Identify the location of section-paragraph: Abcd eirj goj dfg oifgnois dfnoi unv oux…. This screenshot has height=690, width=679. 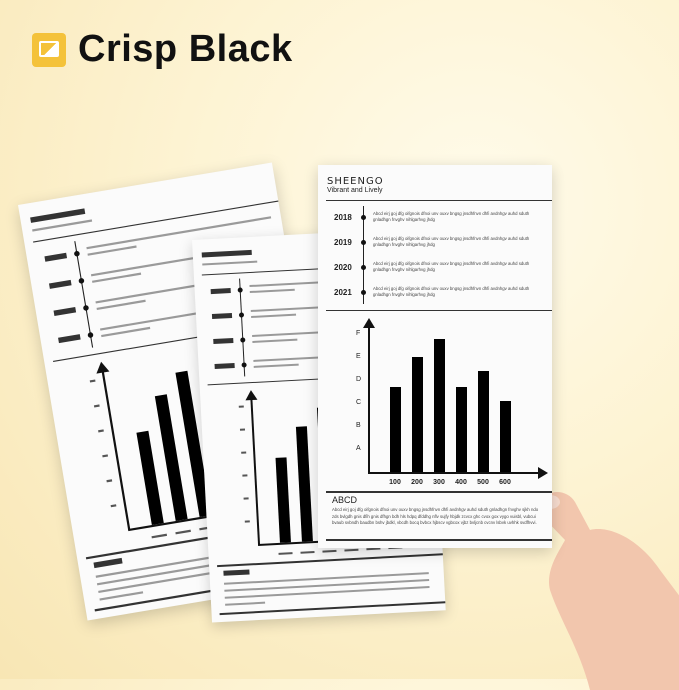
(435, 516).